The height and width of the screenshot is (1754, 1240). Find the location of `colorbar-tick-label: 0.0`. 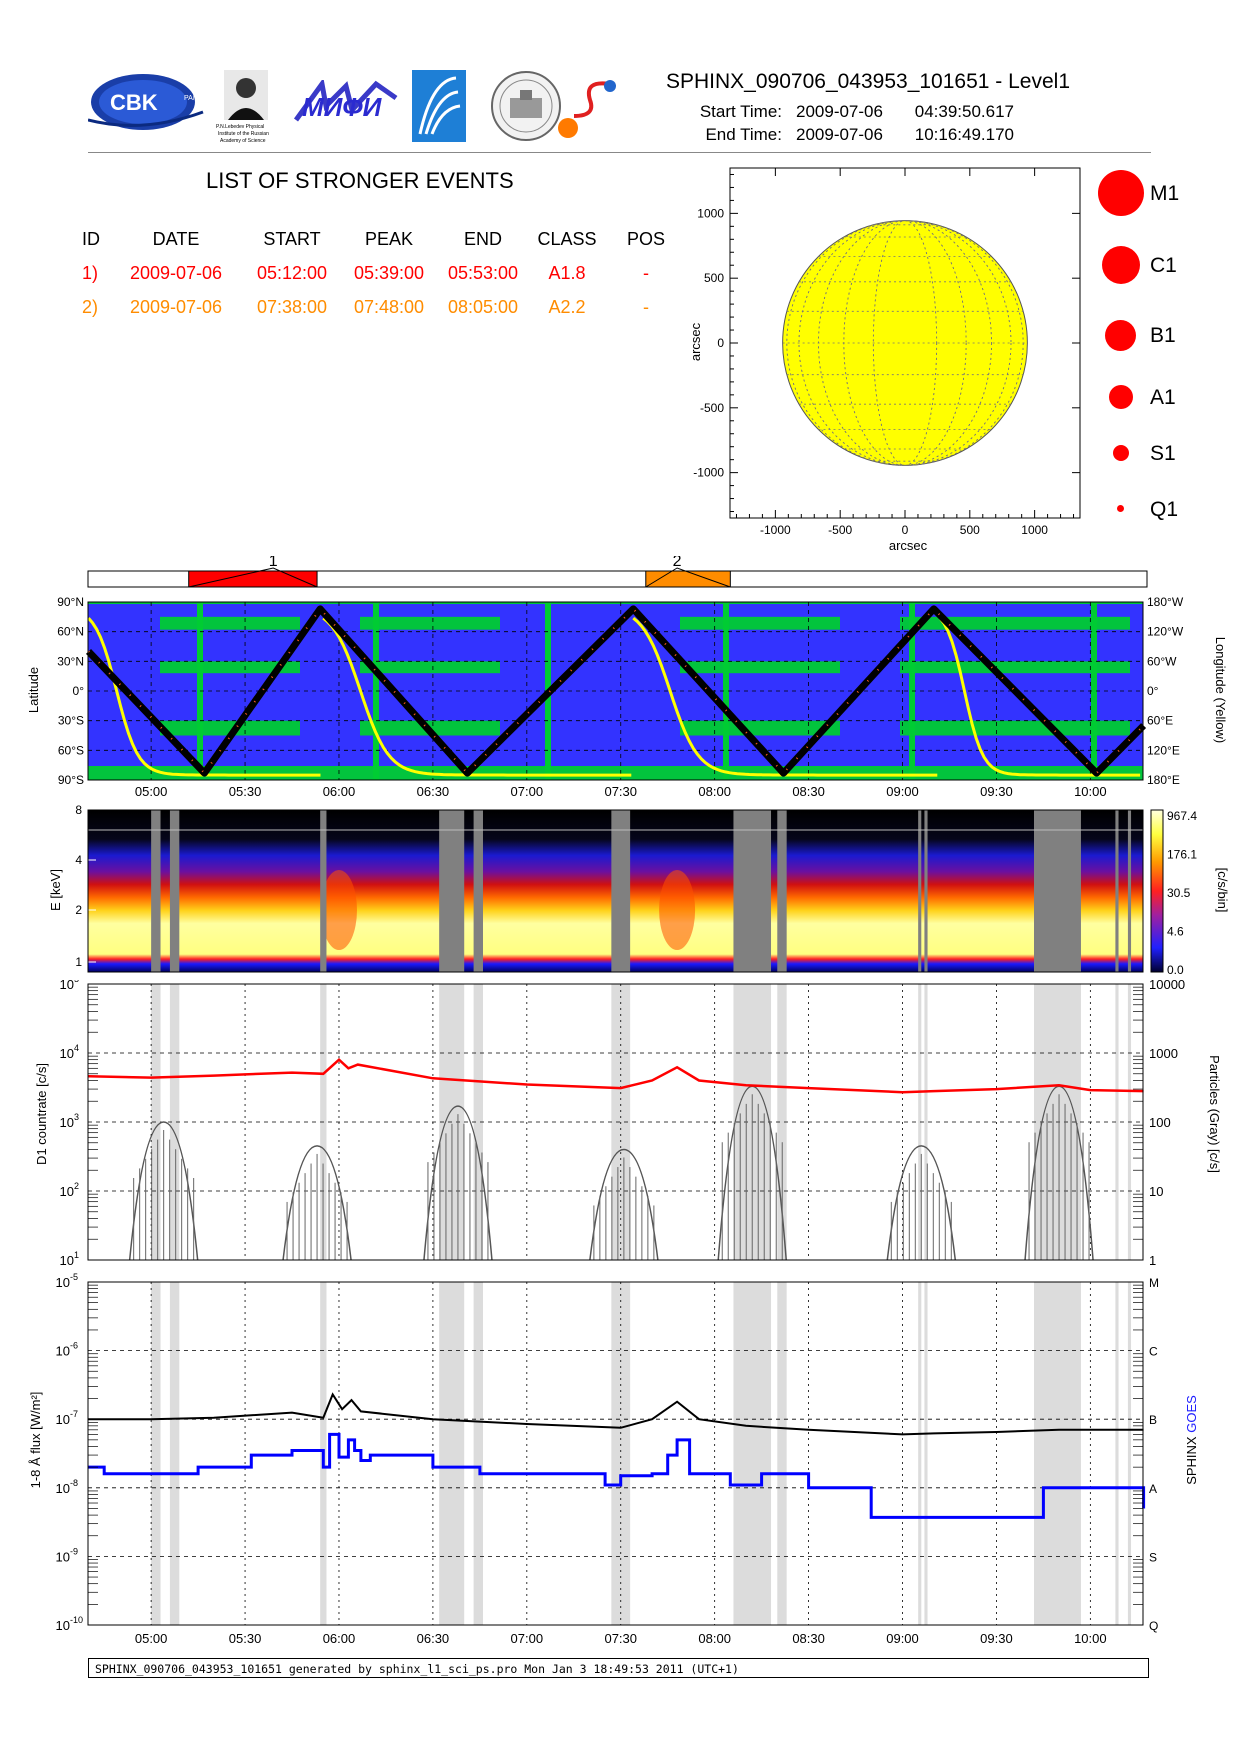

colorbar-tick-label: 0.0 is located at coordinates (1175, 970).